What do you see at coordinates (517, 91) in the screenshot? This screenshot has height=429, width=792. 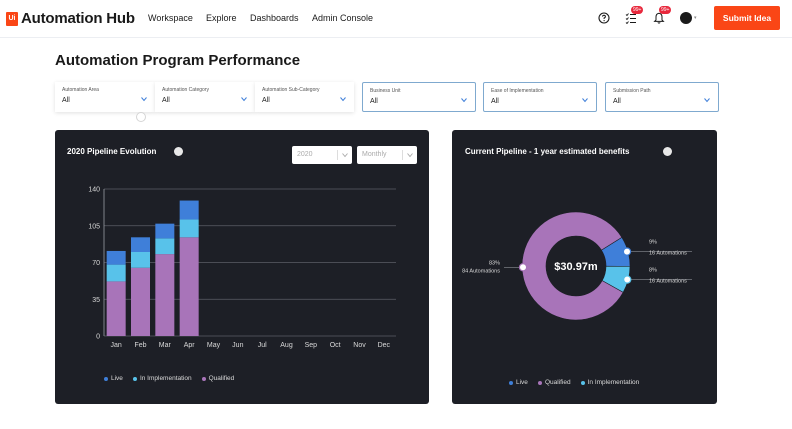 I see `filter-label: Ease of Implementation` at bounding box center [517, 91].